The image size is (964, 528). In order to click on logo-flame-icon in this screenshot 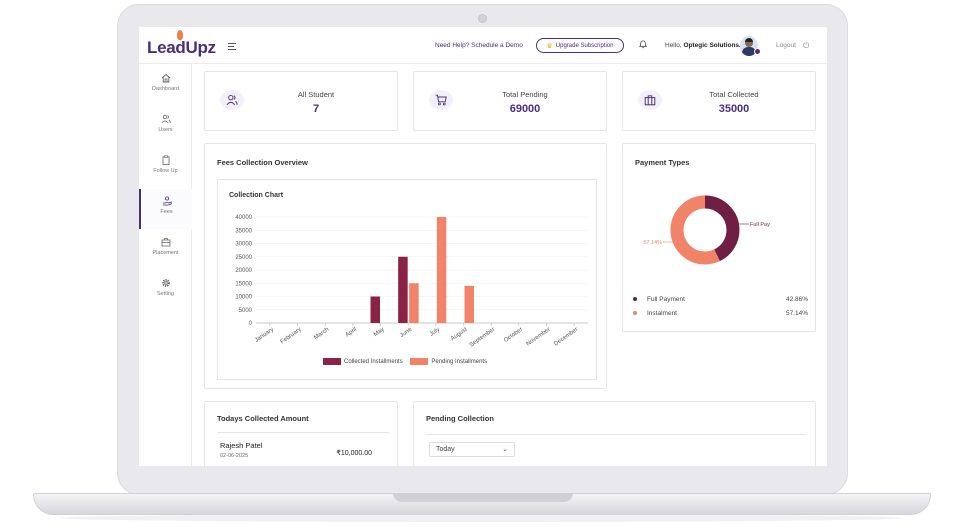, I will do `click(180, 35)`.